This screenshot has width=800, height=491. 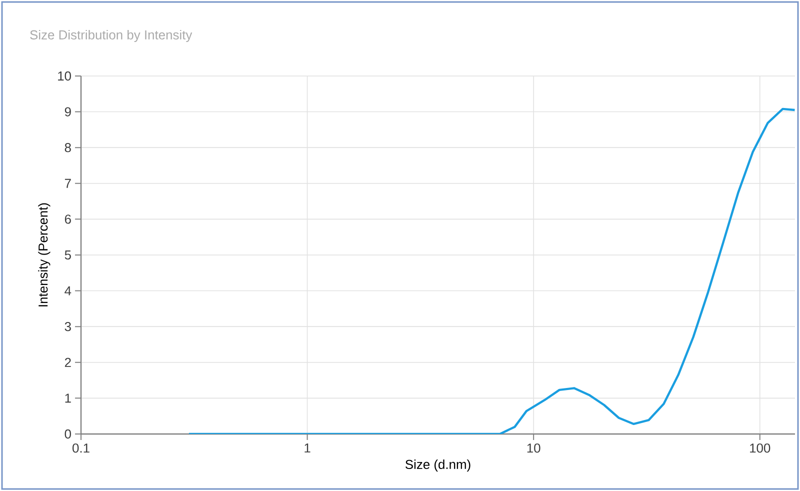 What do you see at coordinates (67, 147) in the screenshot?
I see `y-tick-label: 8` at bounding box center [67, 147].